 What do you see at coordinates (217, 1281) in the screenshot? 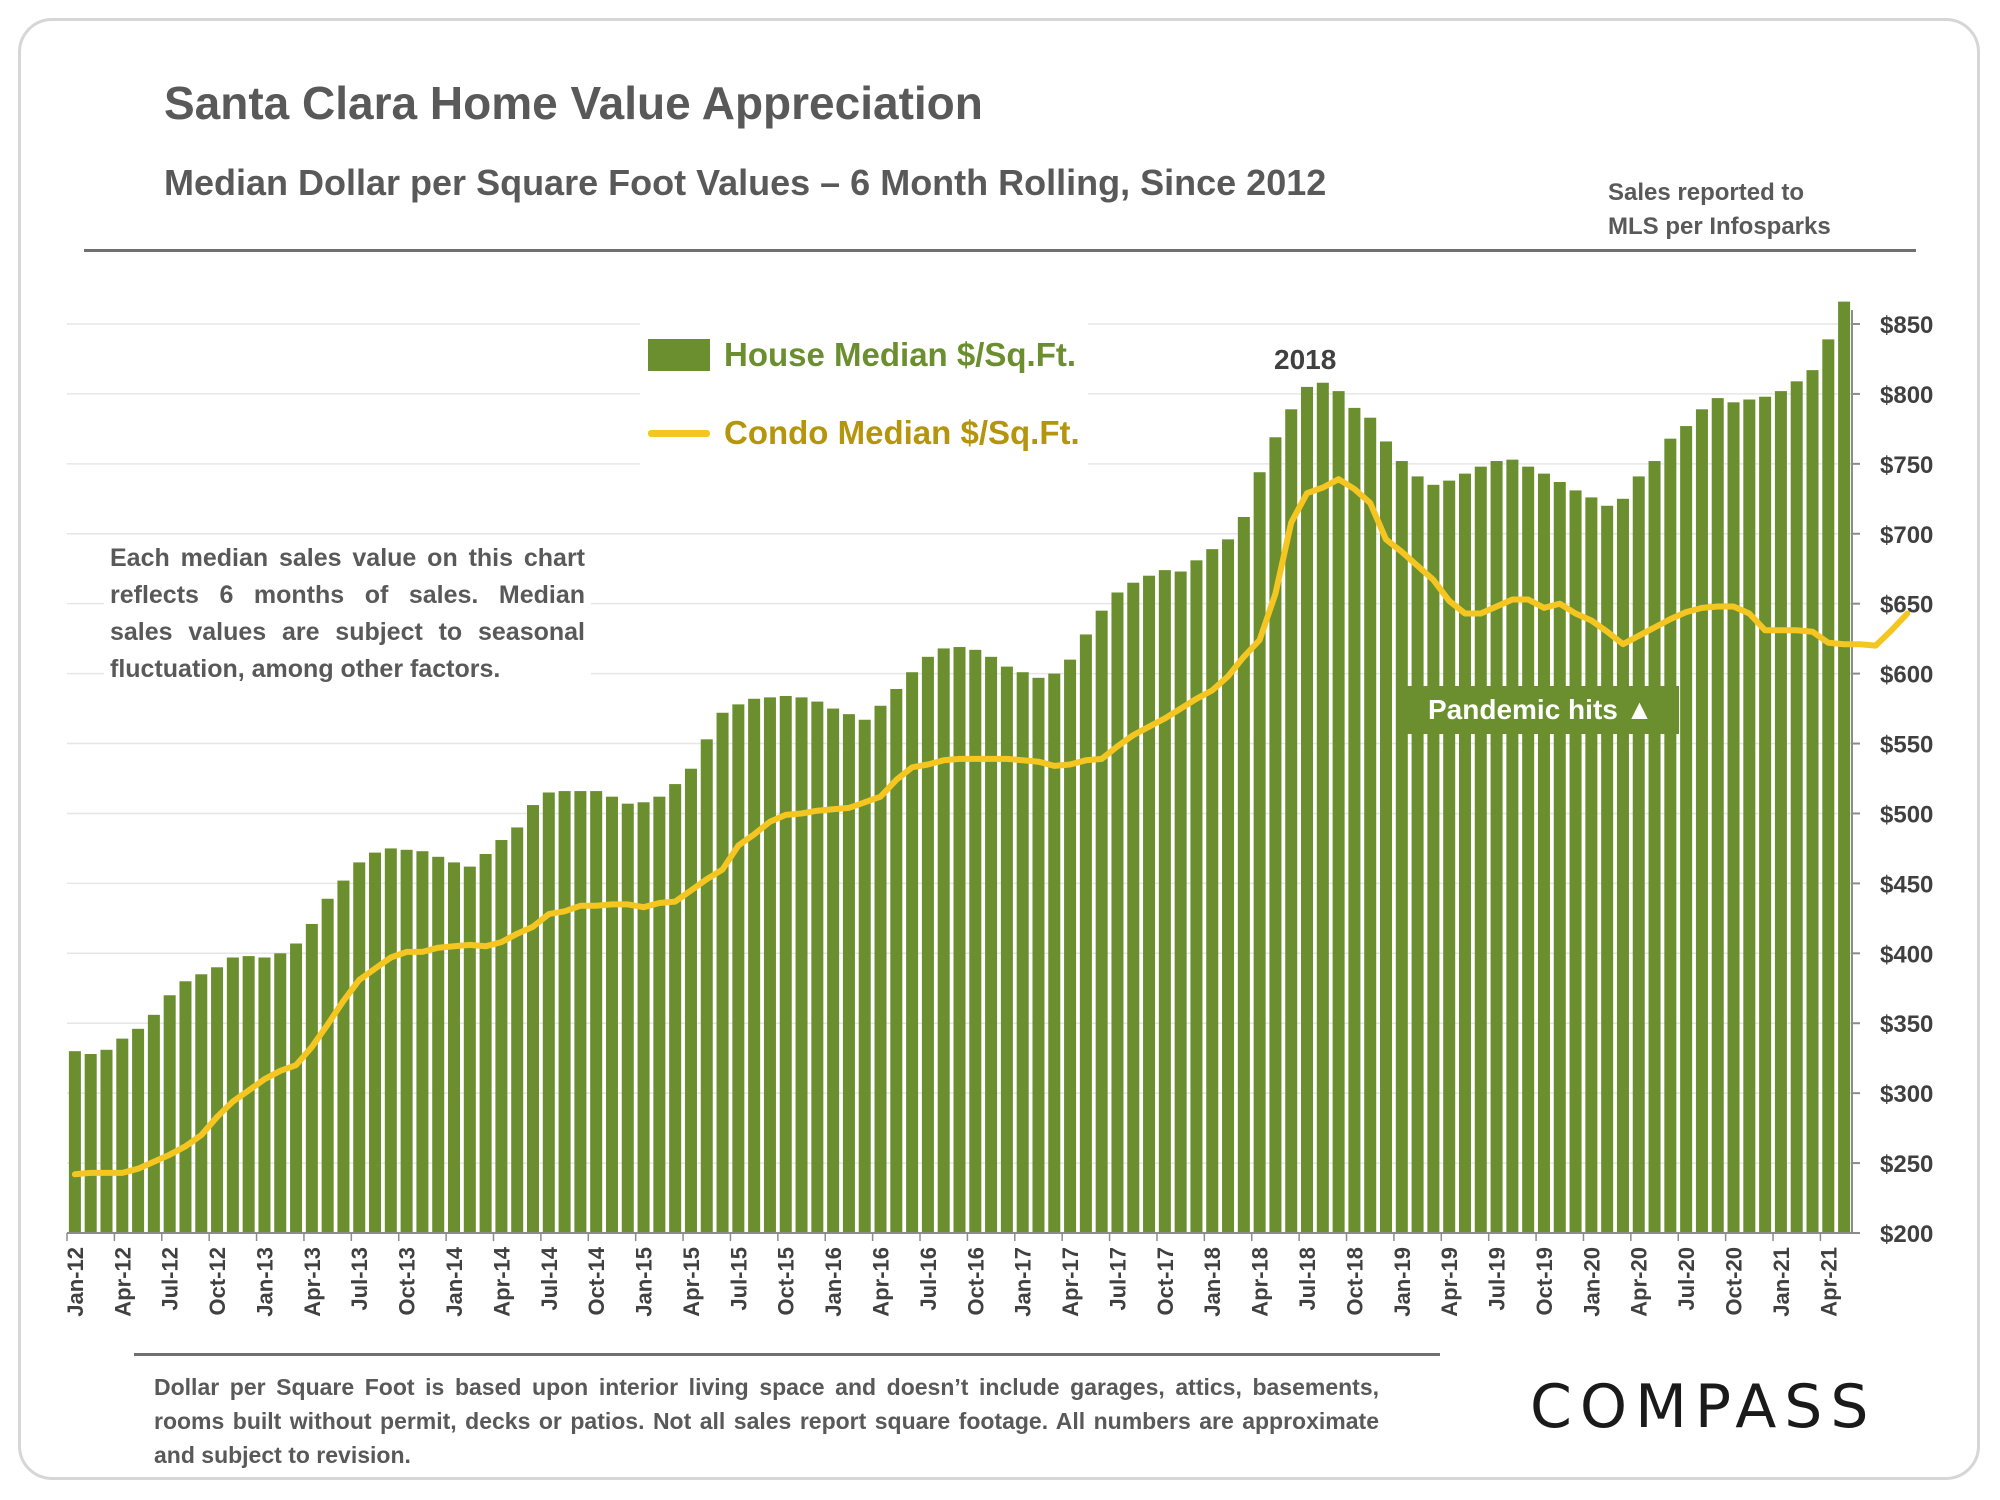
I see `x-tick-label: Oct-12` at bounding box center [217, 1281].